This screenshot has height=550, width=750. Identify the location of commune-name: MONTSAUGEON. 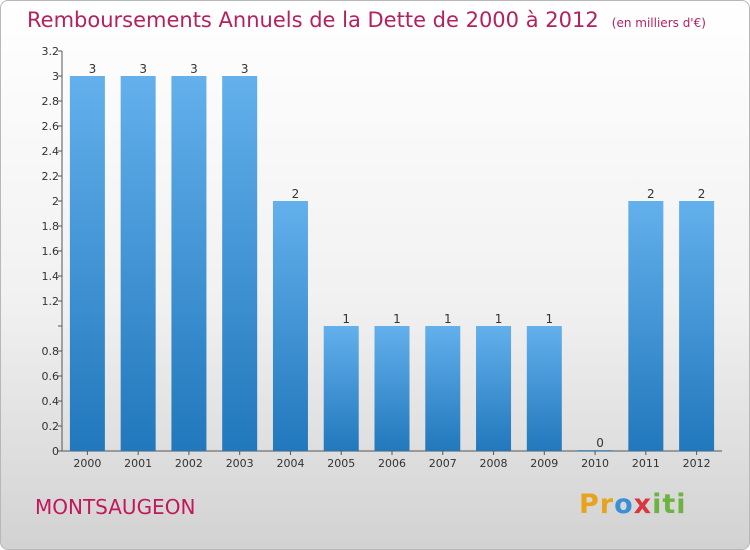
(115, 507).